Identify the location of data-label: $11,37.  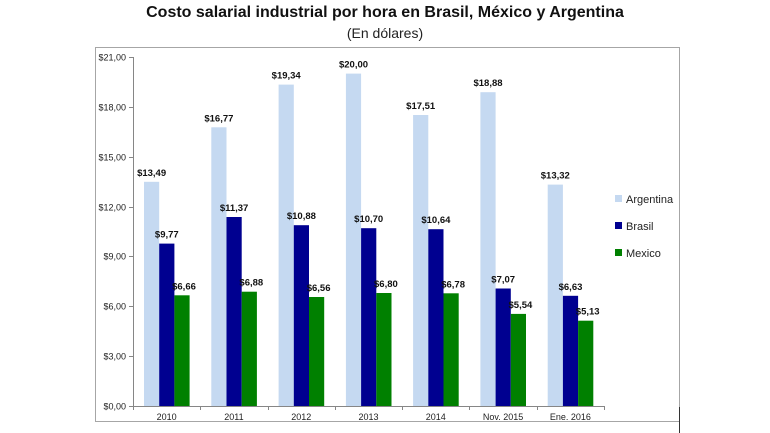
(234, 208).